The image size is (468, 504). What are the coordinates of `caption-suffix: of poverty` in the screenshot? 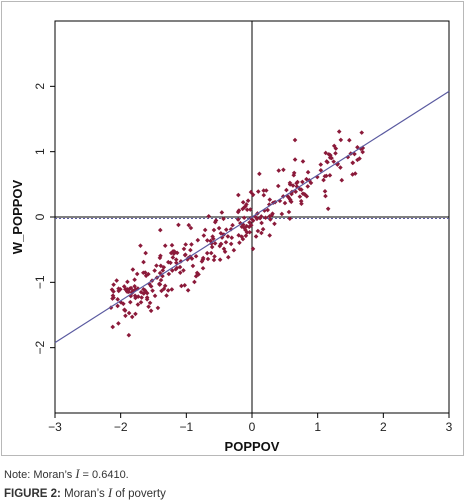 It's located at (139, 494).